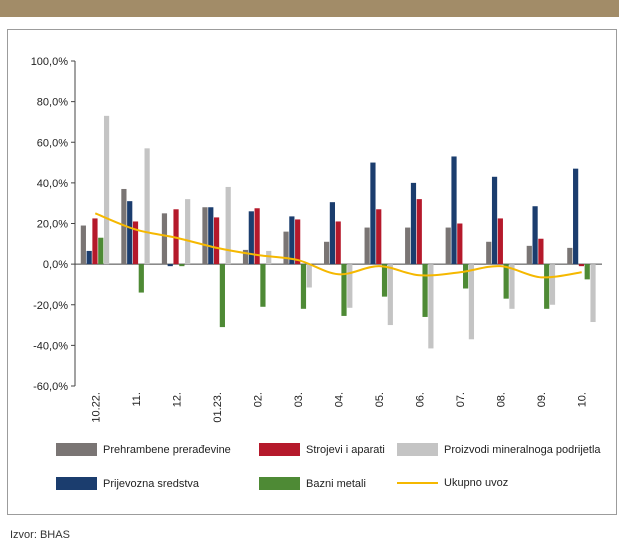  Describe the element at coordinates (461, 399) in the screenshot. I see `x-tick-label: 07.` at that location.